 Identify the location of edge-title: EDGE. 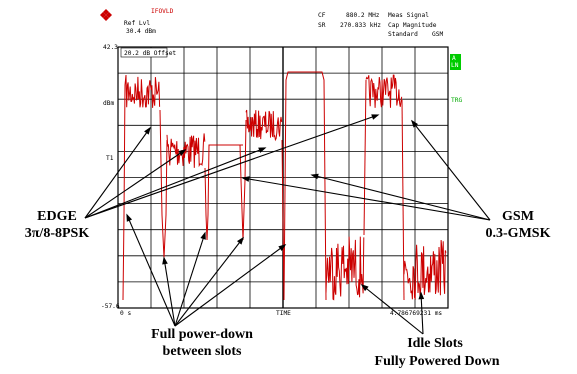
(57, 216).